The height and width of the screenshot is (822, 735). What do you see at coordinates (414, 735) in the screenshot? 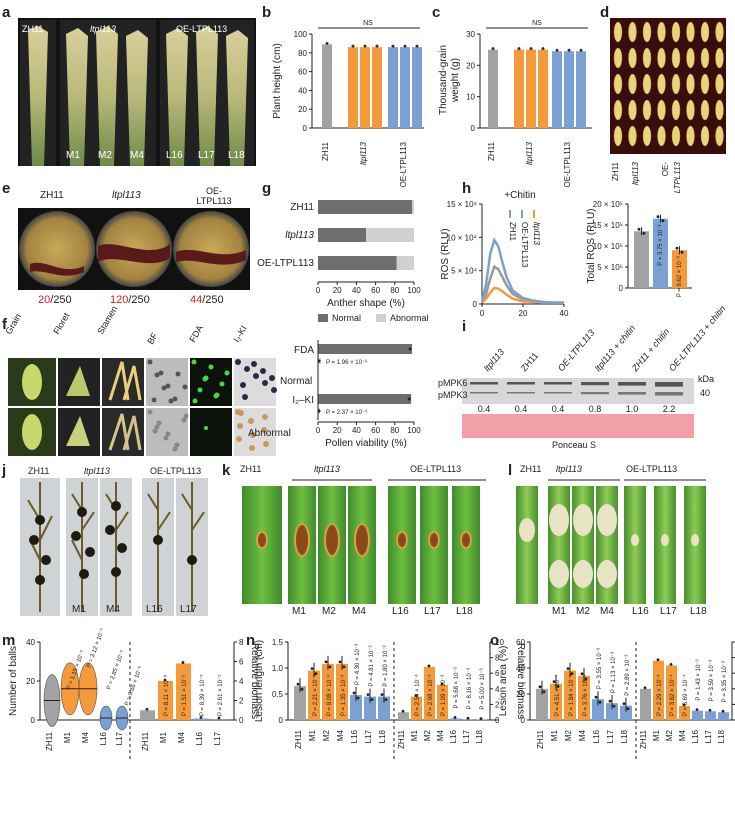
I see `n-x2-tick-label: M1` at bounding box center [414, 735].